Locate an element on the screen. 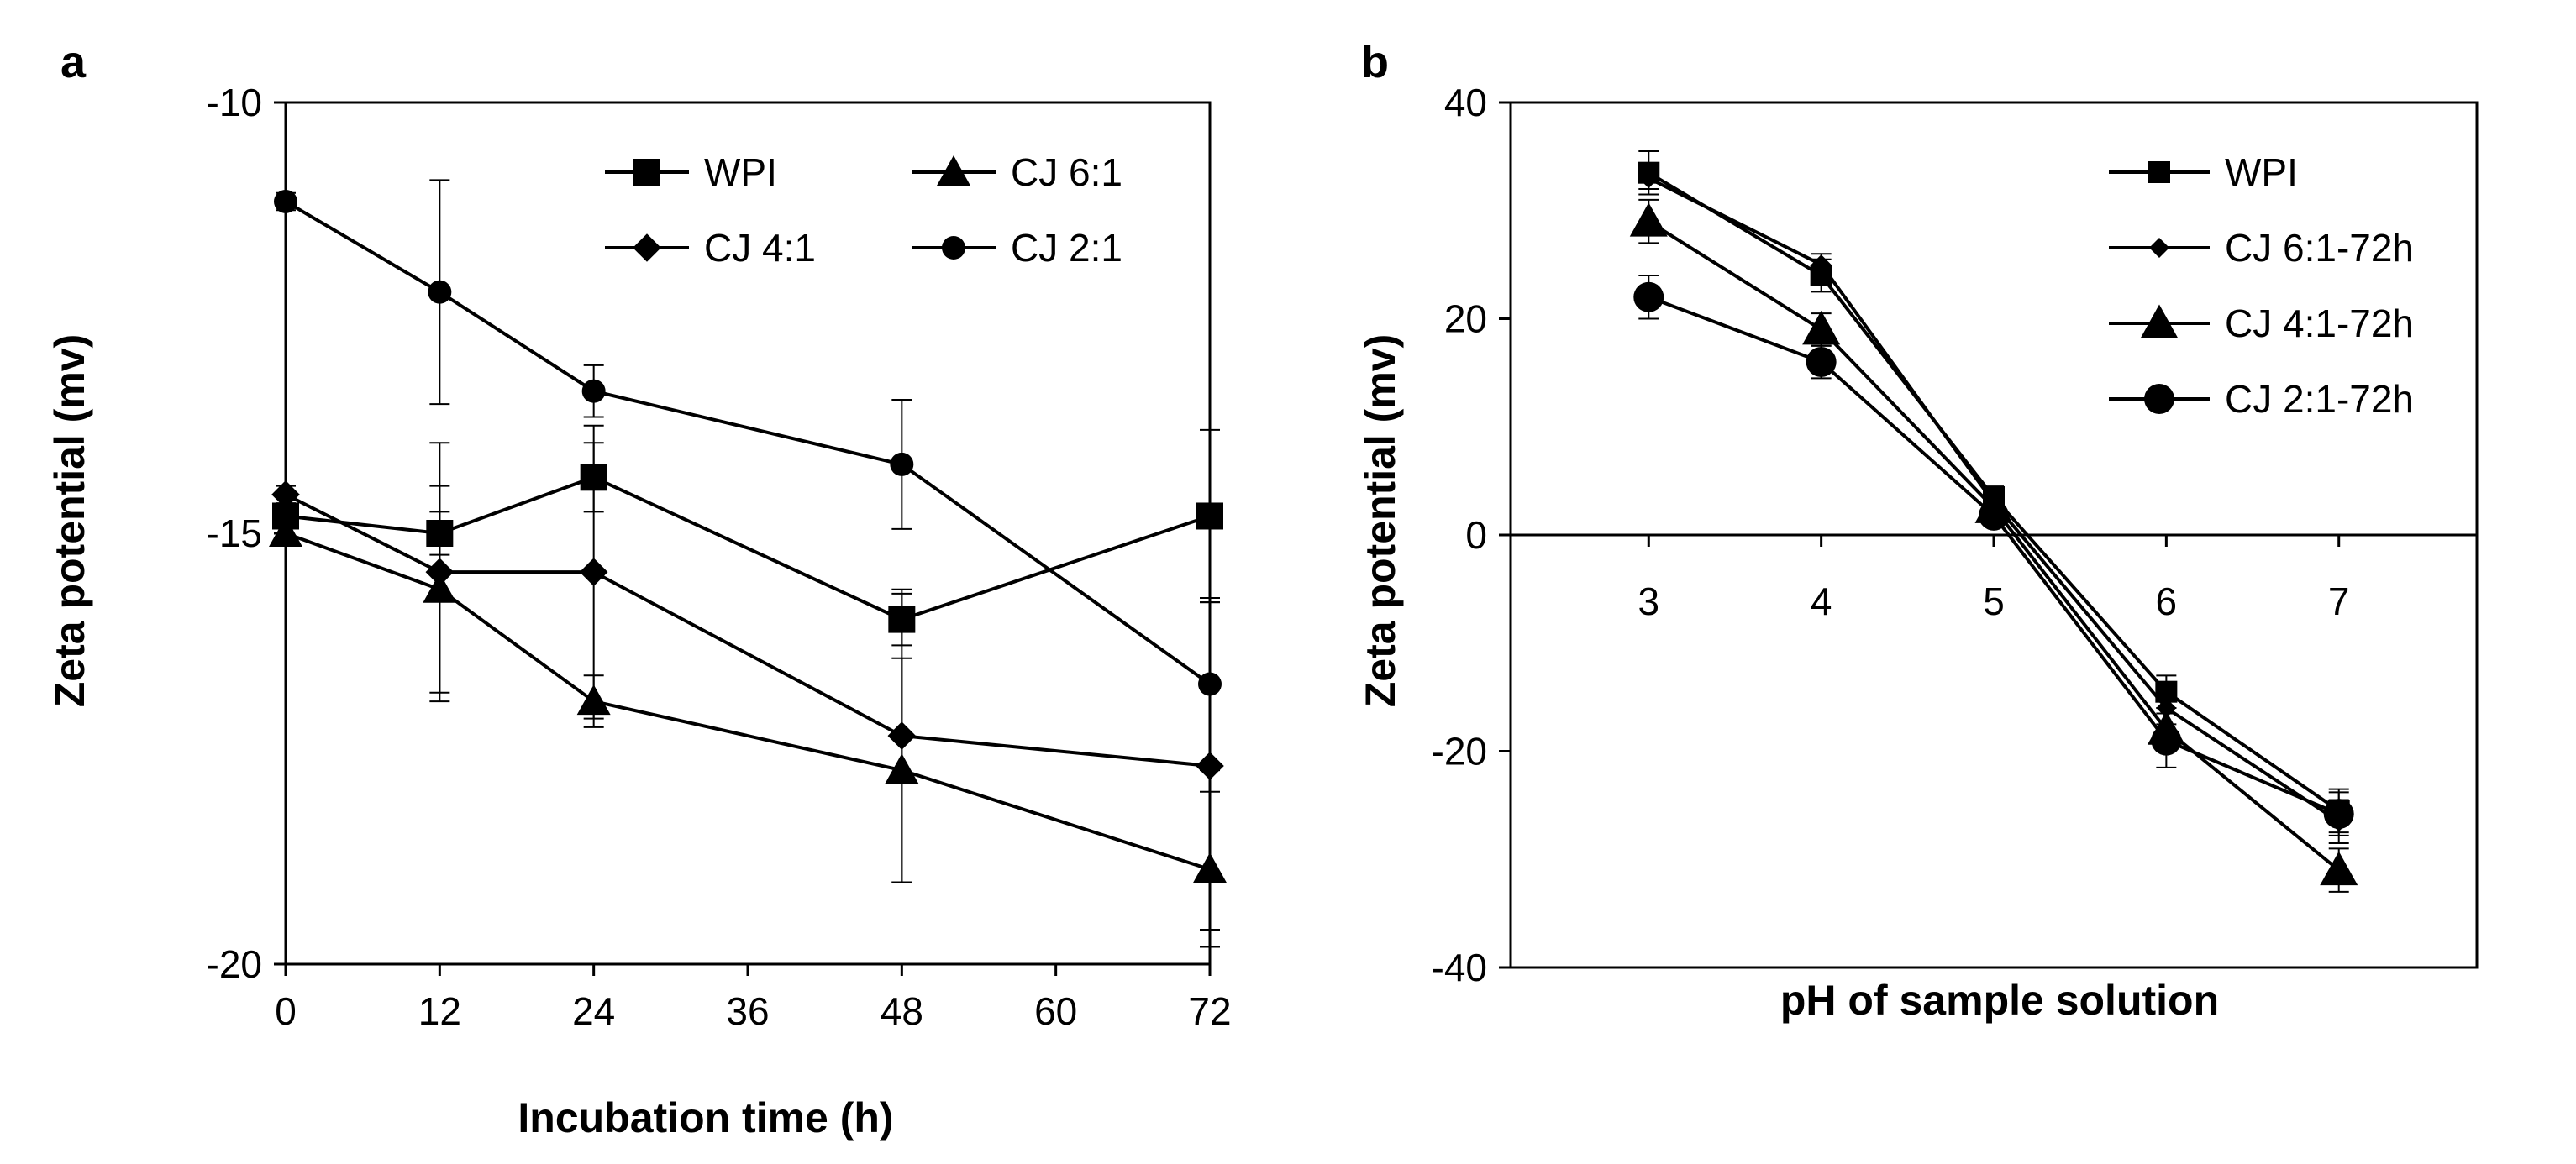 This screenshot has height=1164, width=2576. panel-b-y-axis-title: Zeta potential (mv) is located at coordinates (1380, 520).